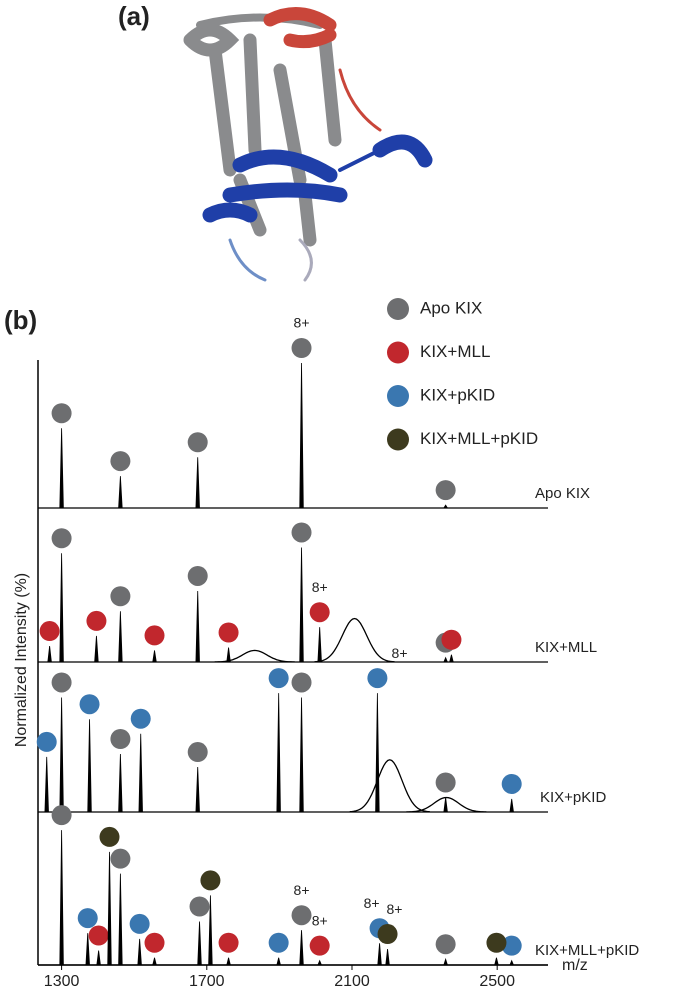 This screenshot has width=685, height=992. Describe the element at coordinates (566, 647) in the screenshot. I see `spectrum-label: KIX+MLL` at that location.